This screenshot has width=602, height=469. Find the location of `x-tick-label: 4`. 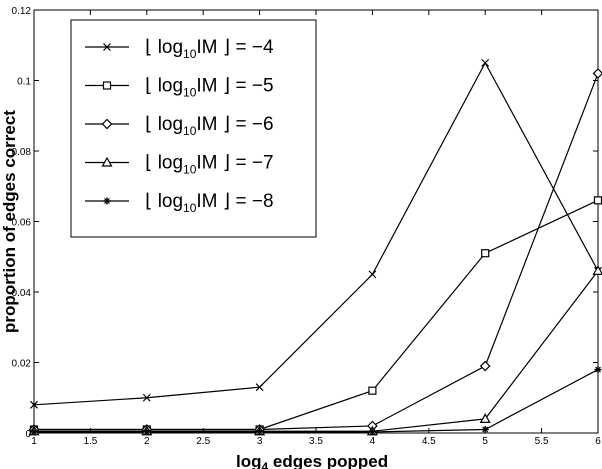

x-tick-label: 4 is located at coordinates (373, 441).